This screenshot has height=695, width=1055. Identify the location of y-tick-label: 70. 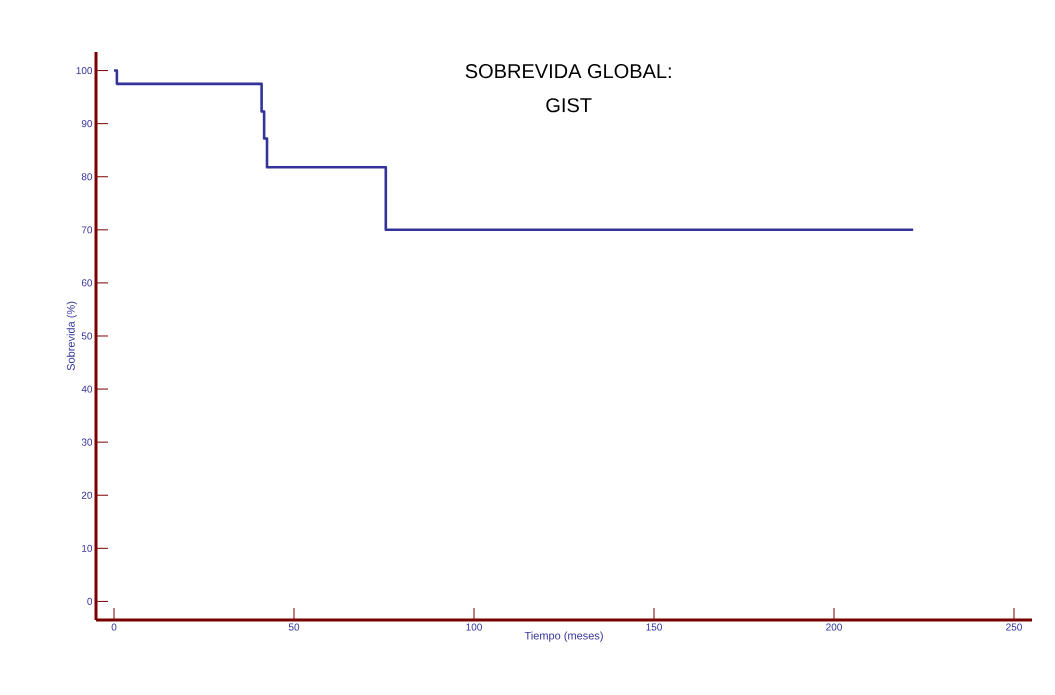
(87, 230).